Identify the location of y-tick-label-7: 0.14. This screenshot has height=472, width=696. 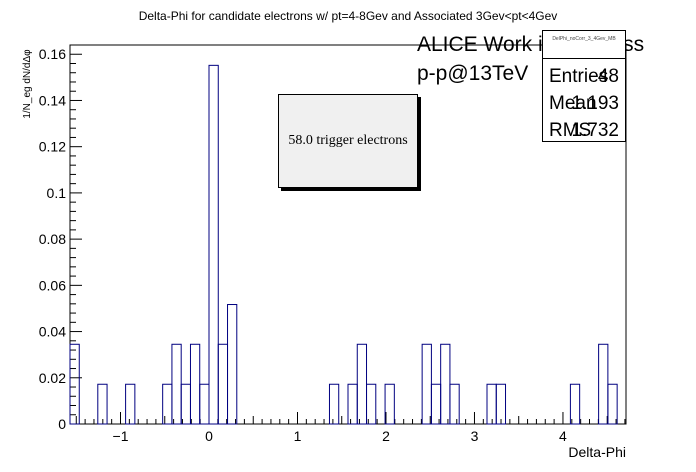
(52, 100).